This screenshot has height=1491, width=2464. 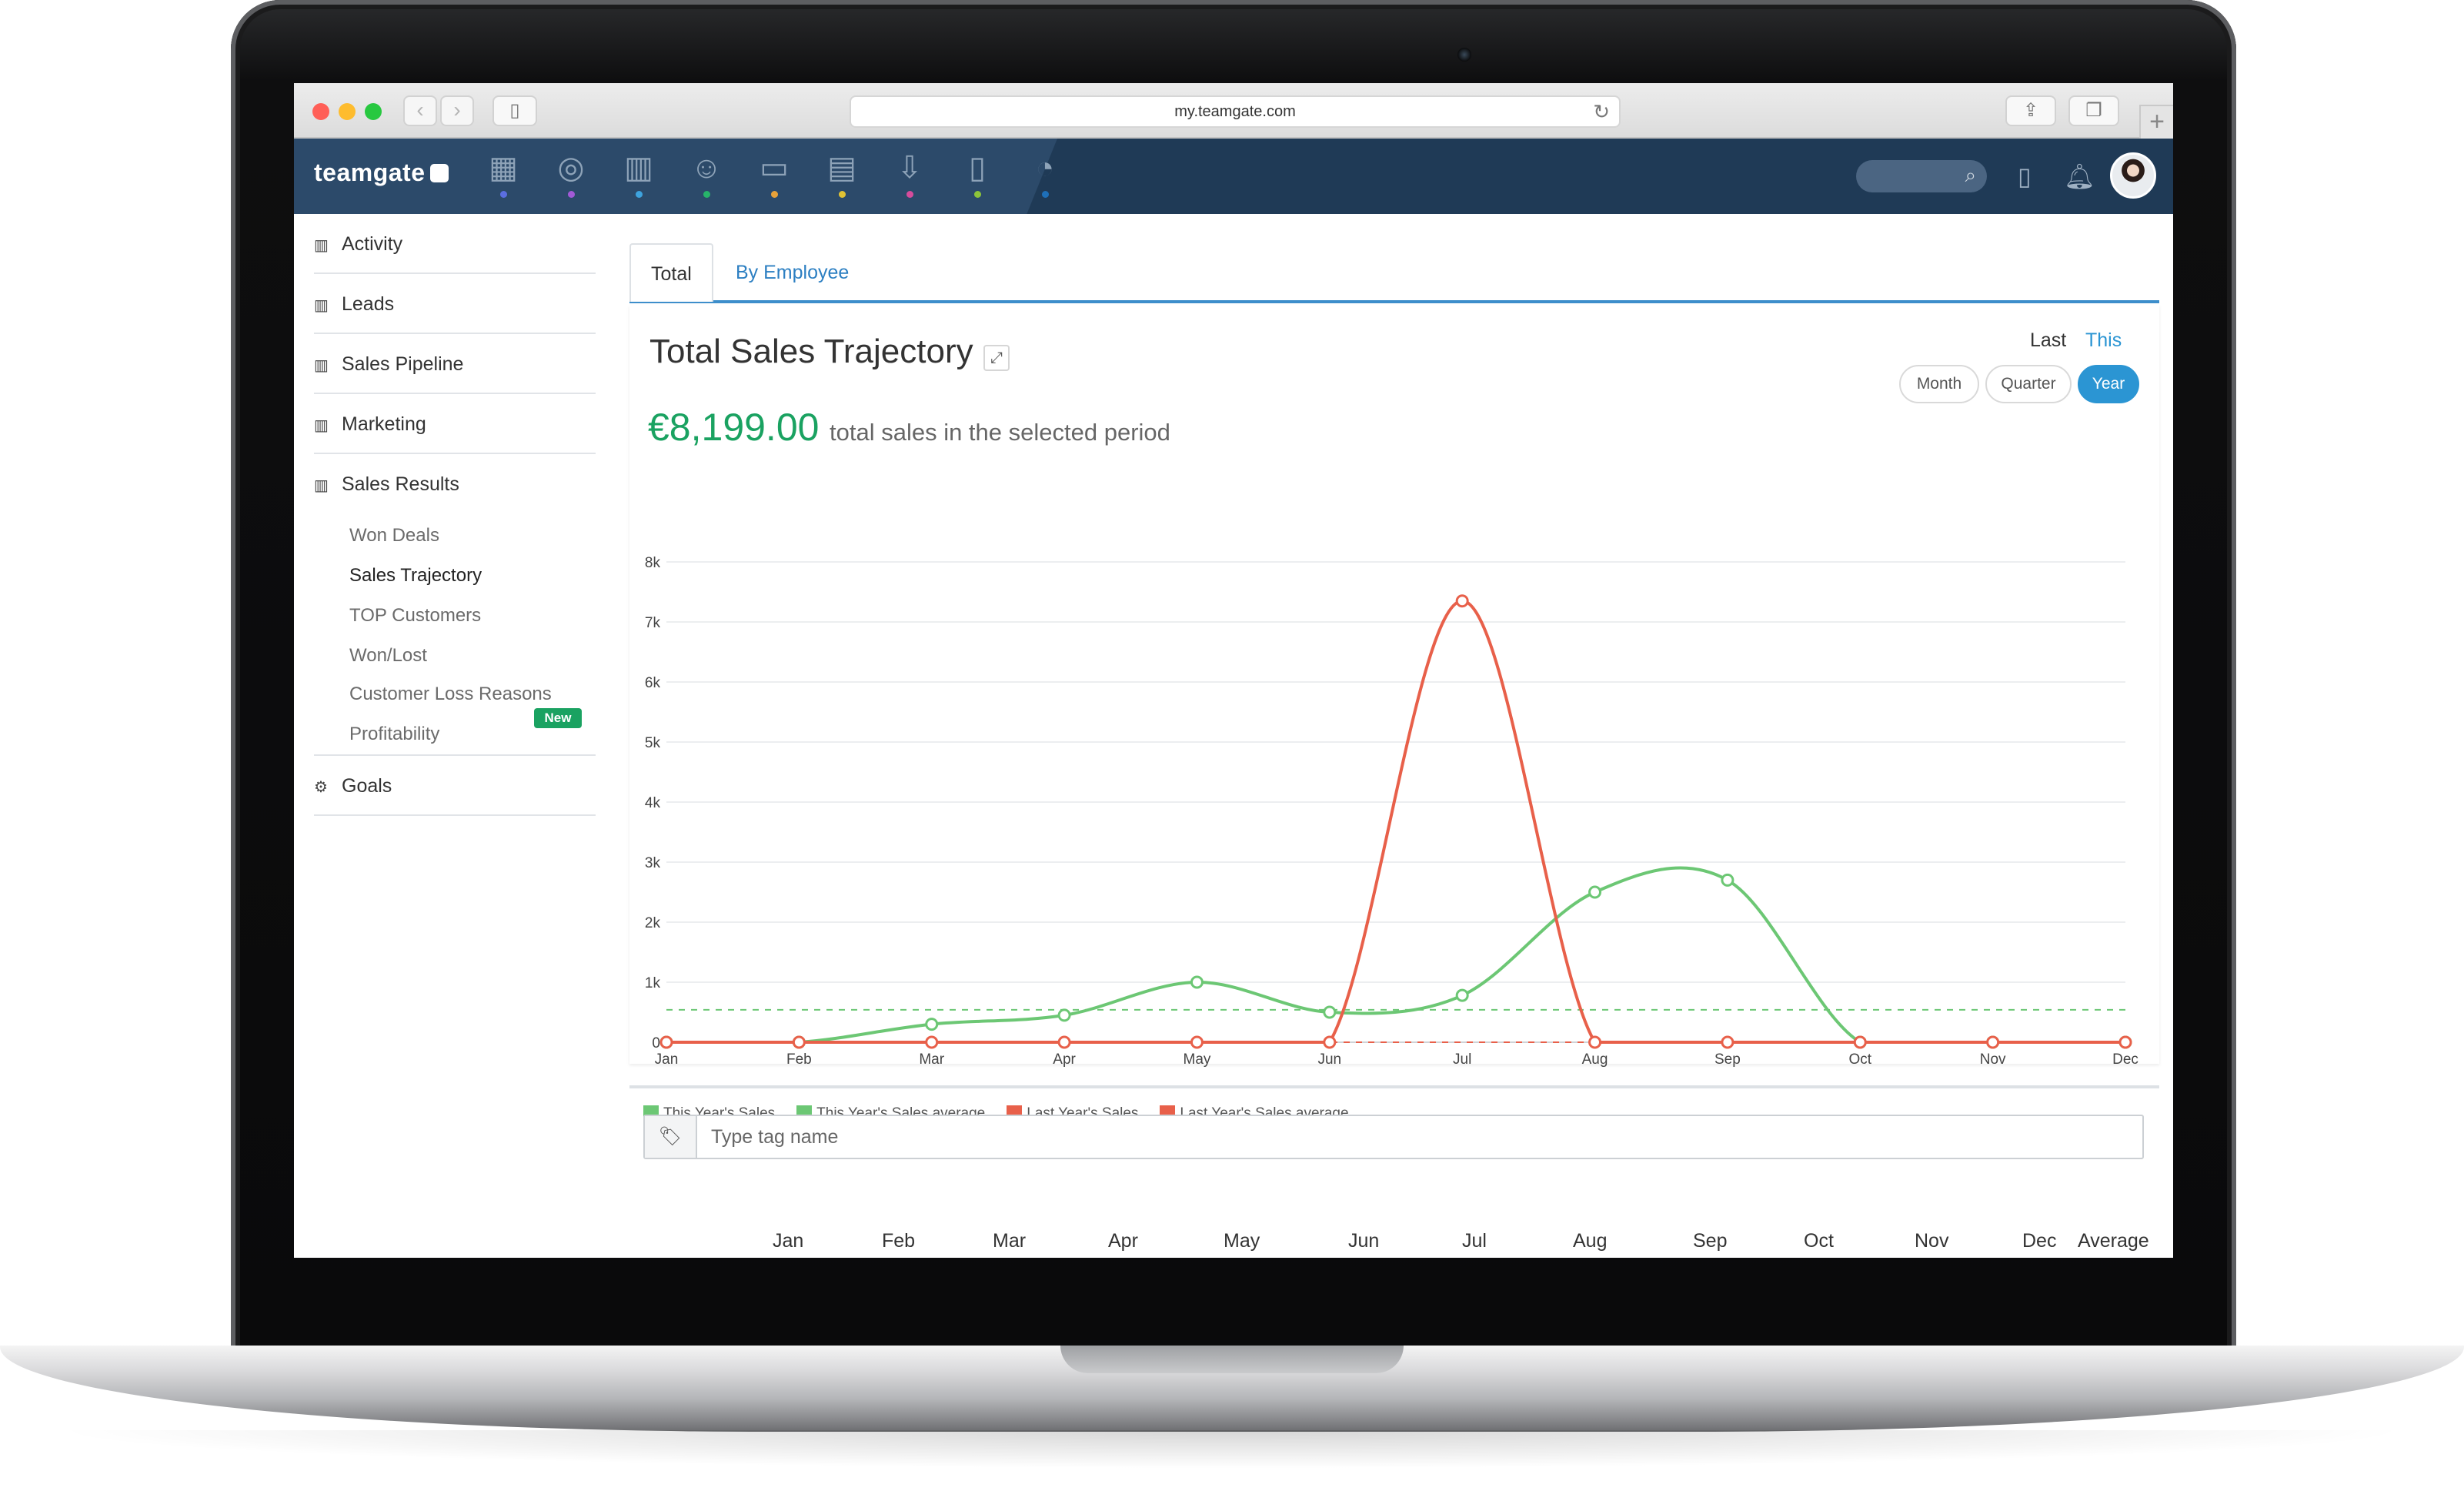 What do you see at coordinates (653, 563) in the screenshot?
I see `y-tick-label: 8k` at bounding box center [653, 563].